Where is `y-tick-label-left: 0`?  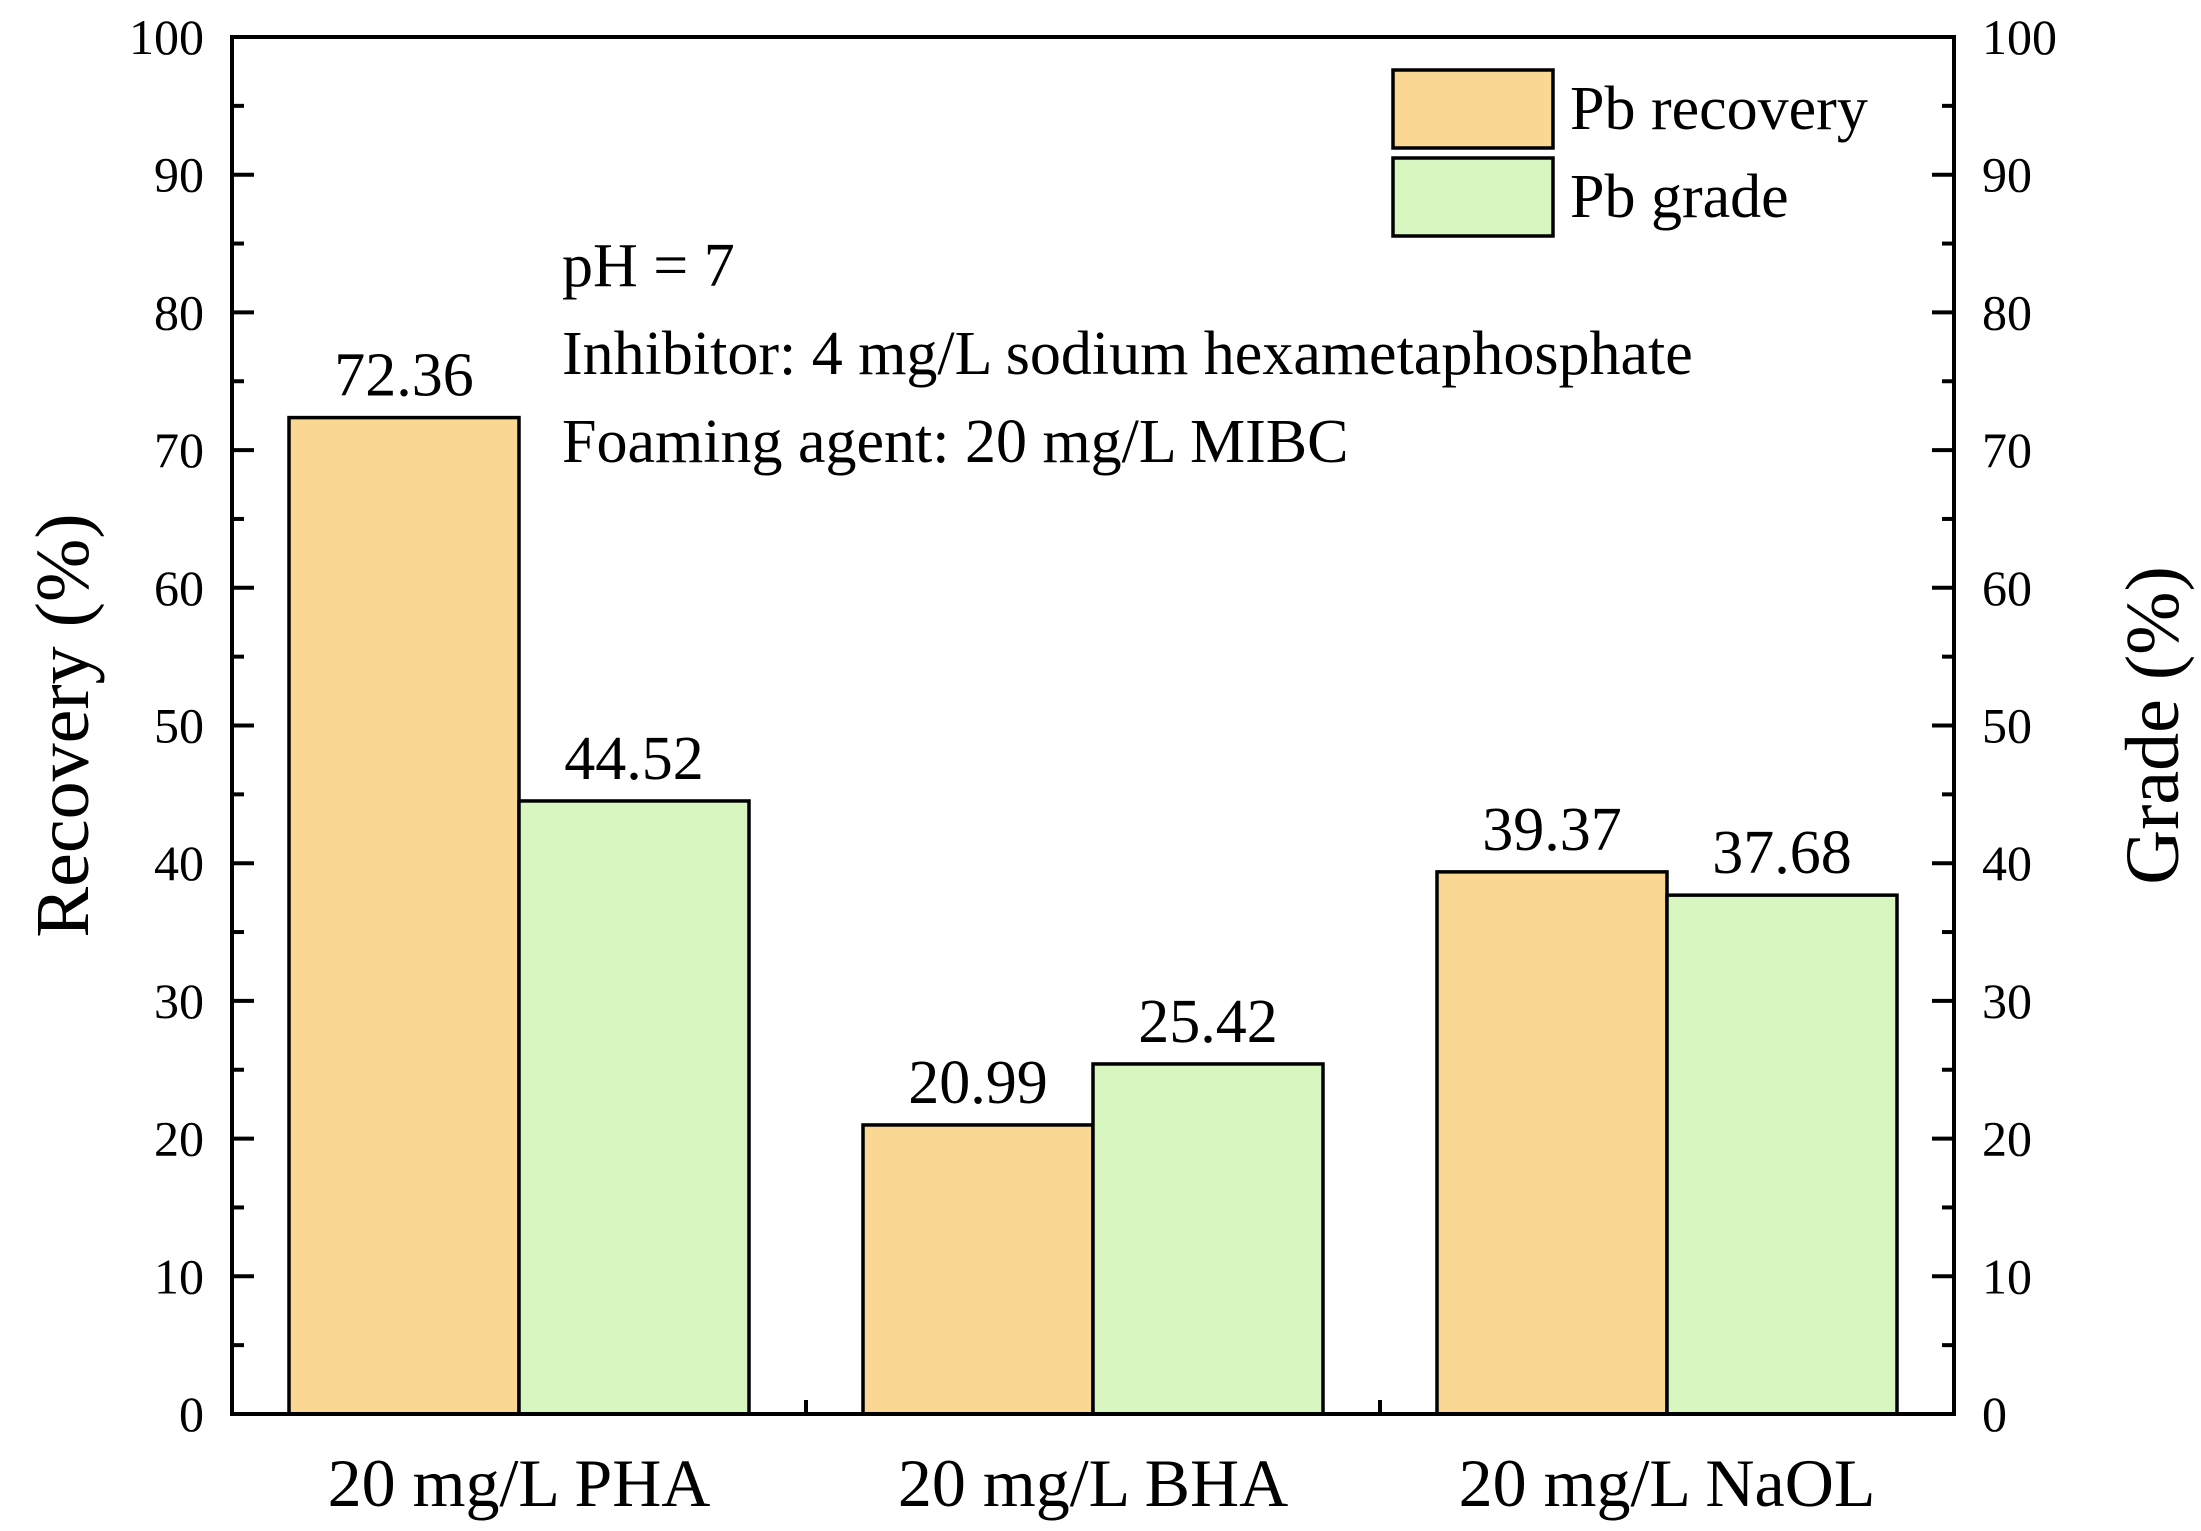
y-tick-label-left: 0 is located at coordinates (191, 1414).